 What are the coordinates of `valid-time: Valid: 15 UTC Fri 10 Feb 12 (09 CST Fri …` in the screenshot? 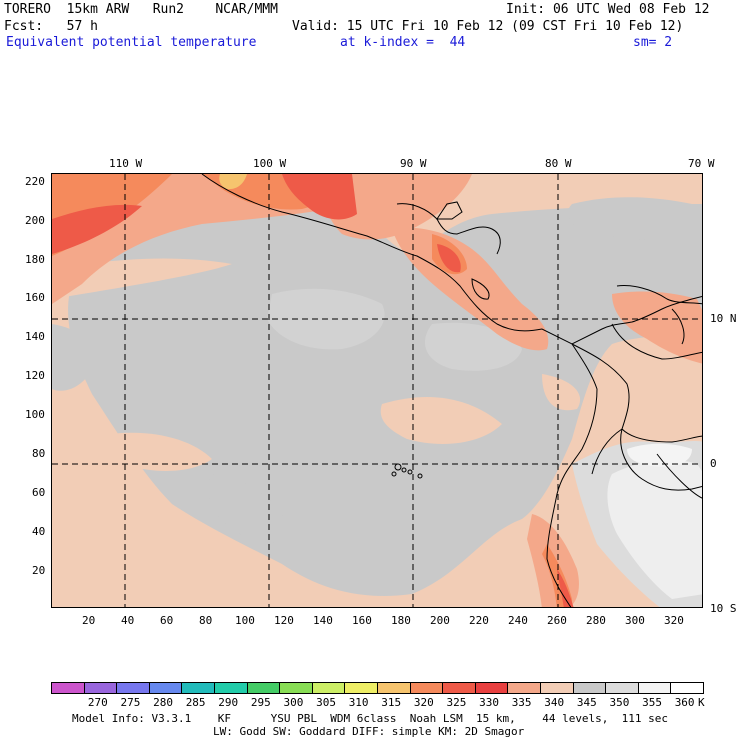 It's located at (488, 26).